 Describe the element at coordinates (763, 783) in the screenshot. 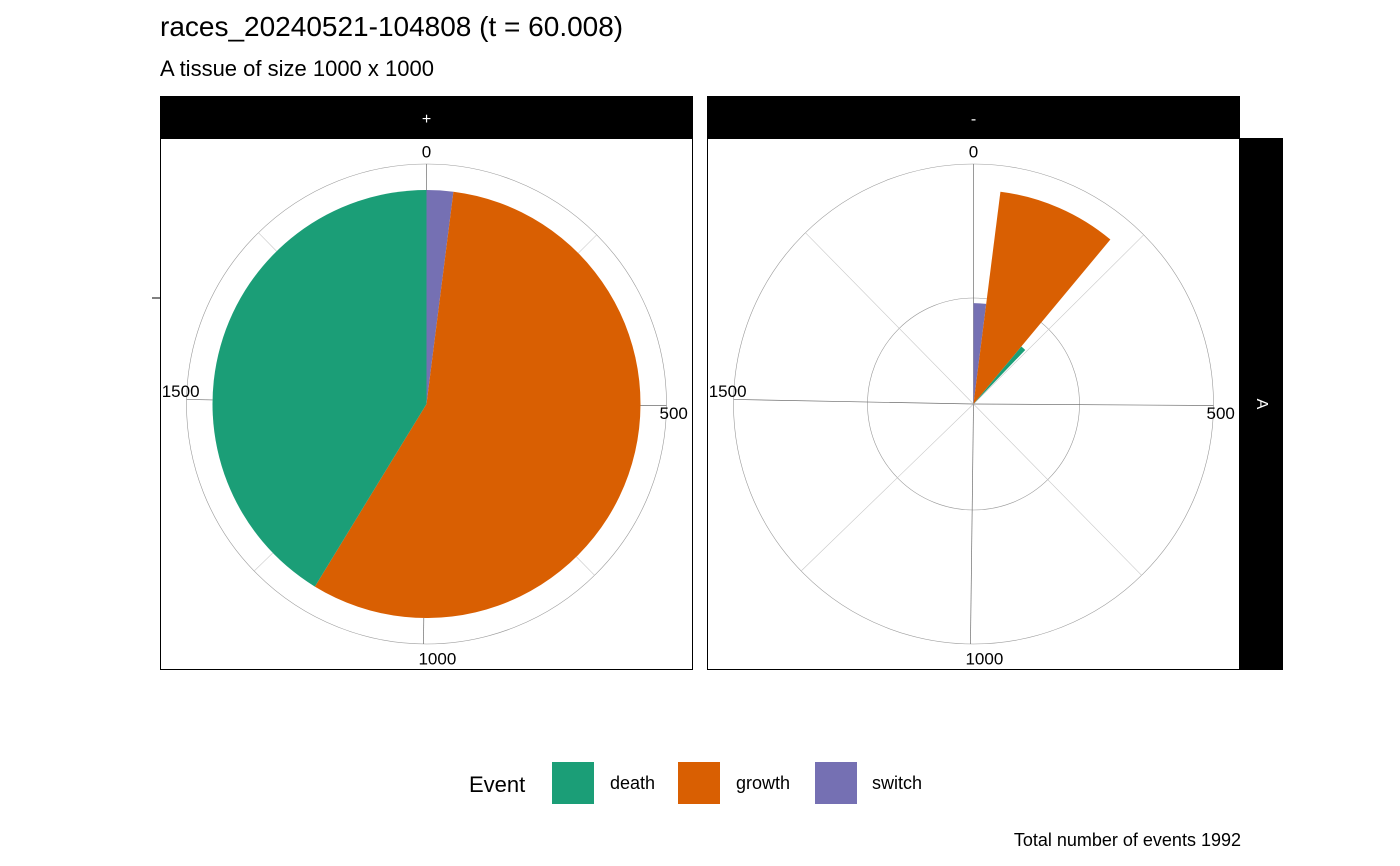

I see `legend-label-growth: growth` at that location.